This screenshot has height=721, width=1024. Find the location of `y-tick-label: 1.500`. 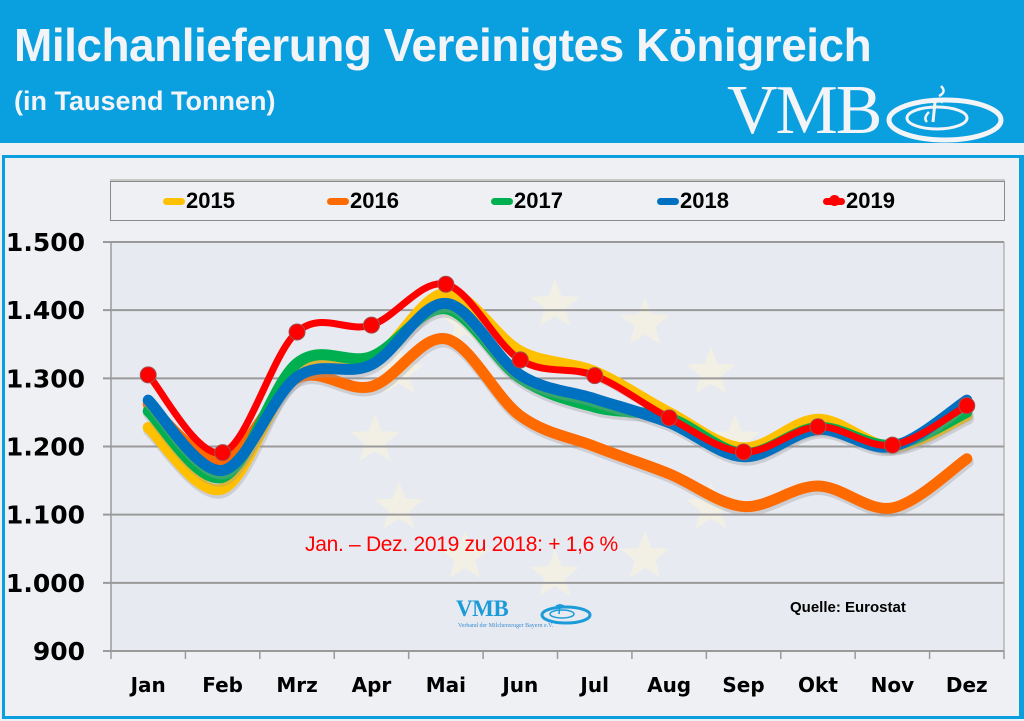

y-tick-label: 1.500 is located at coordinates (45, 242).